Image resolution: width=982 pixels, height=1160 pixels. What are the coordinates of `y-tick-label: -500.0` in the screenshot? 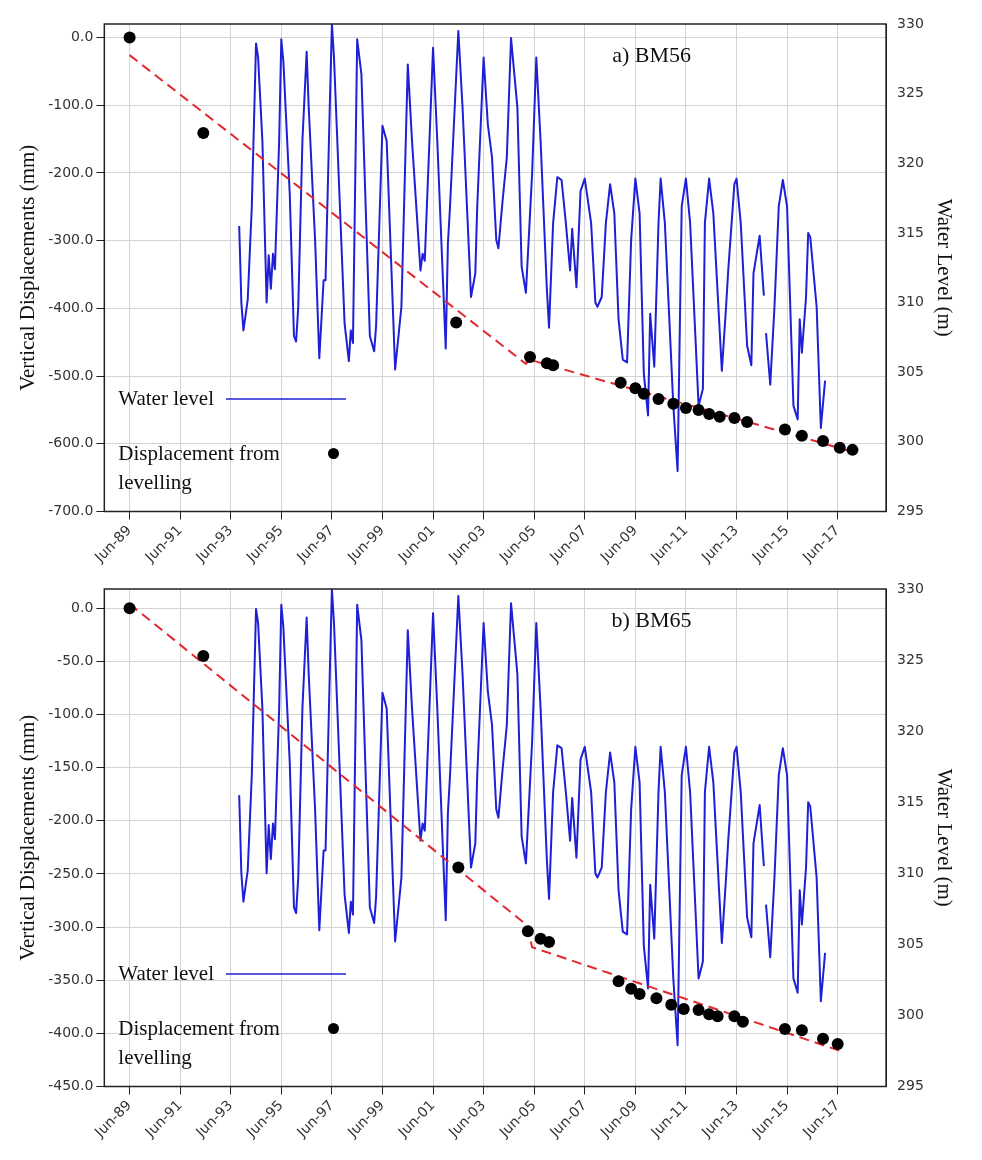 It's located at (71, 374).